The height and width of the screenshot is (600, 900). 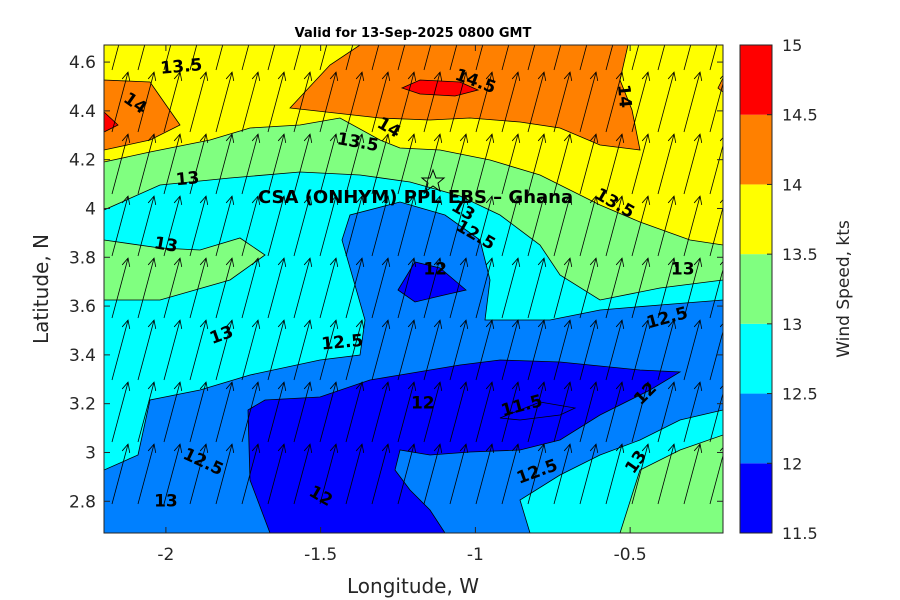 I want to click on y-tick-label: 3.4, so click(x=82, y=356).